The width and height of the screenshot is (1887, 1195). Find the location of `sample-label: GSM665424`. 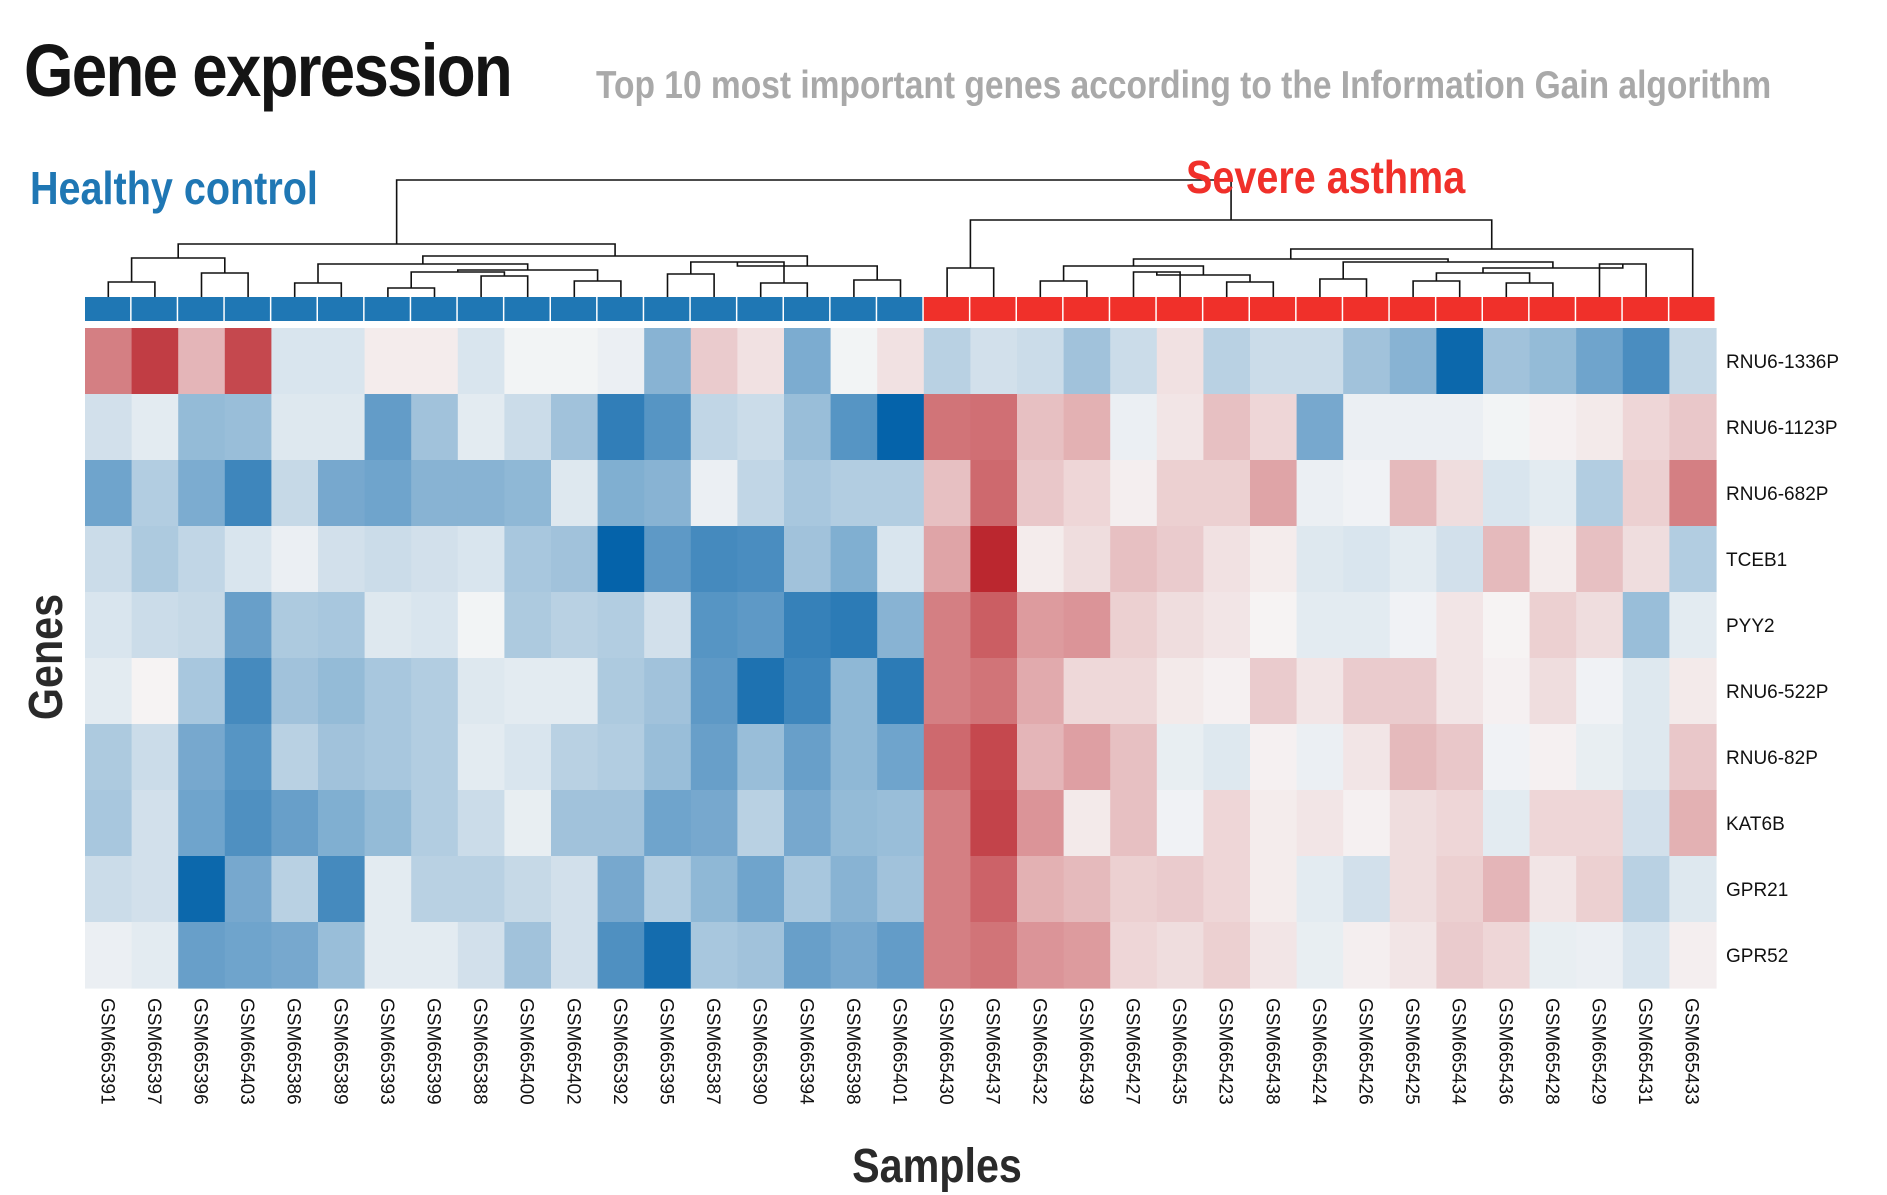

sample-label: GSM665424 is located at coordinates (1318, 1051).